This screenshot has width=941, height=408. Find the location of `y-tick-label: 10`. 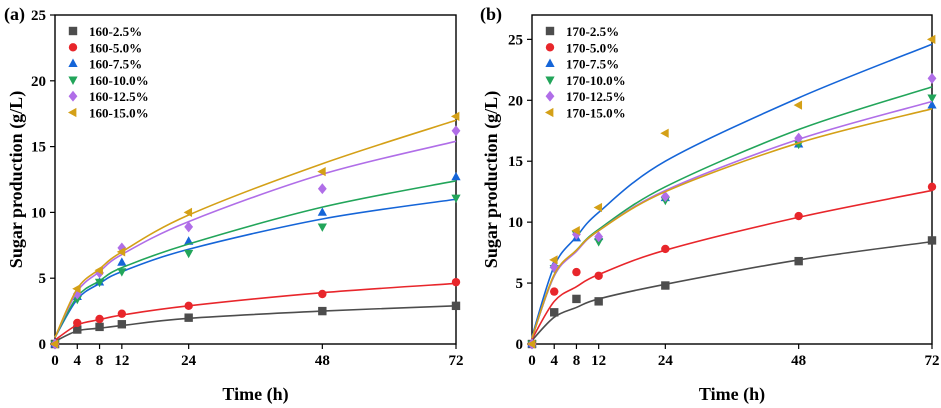

y-tick-label: 10 is located at coordinates (38, 213).